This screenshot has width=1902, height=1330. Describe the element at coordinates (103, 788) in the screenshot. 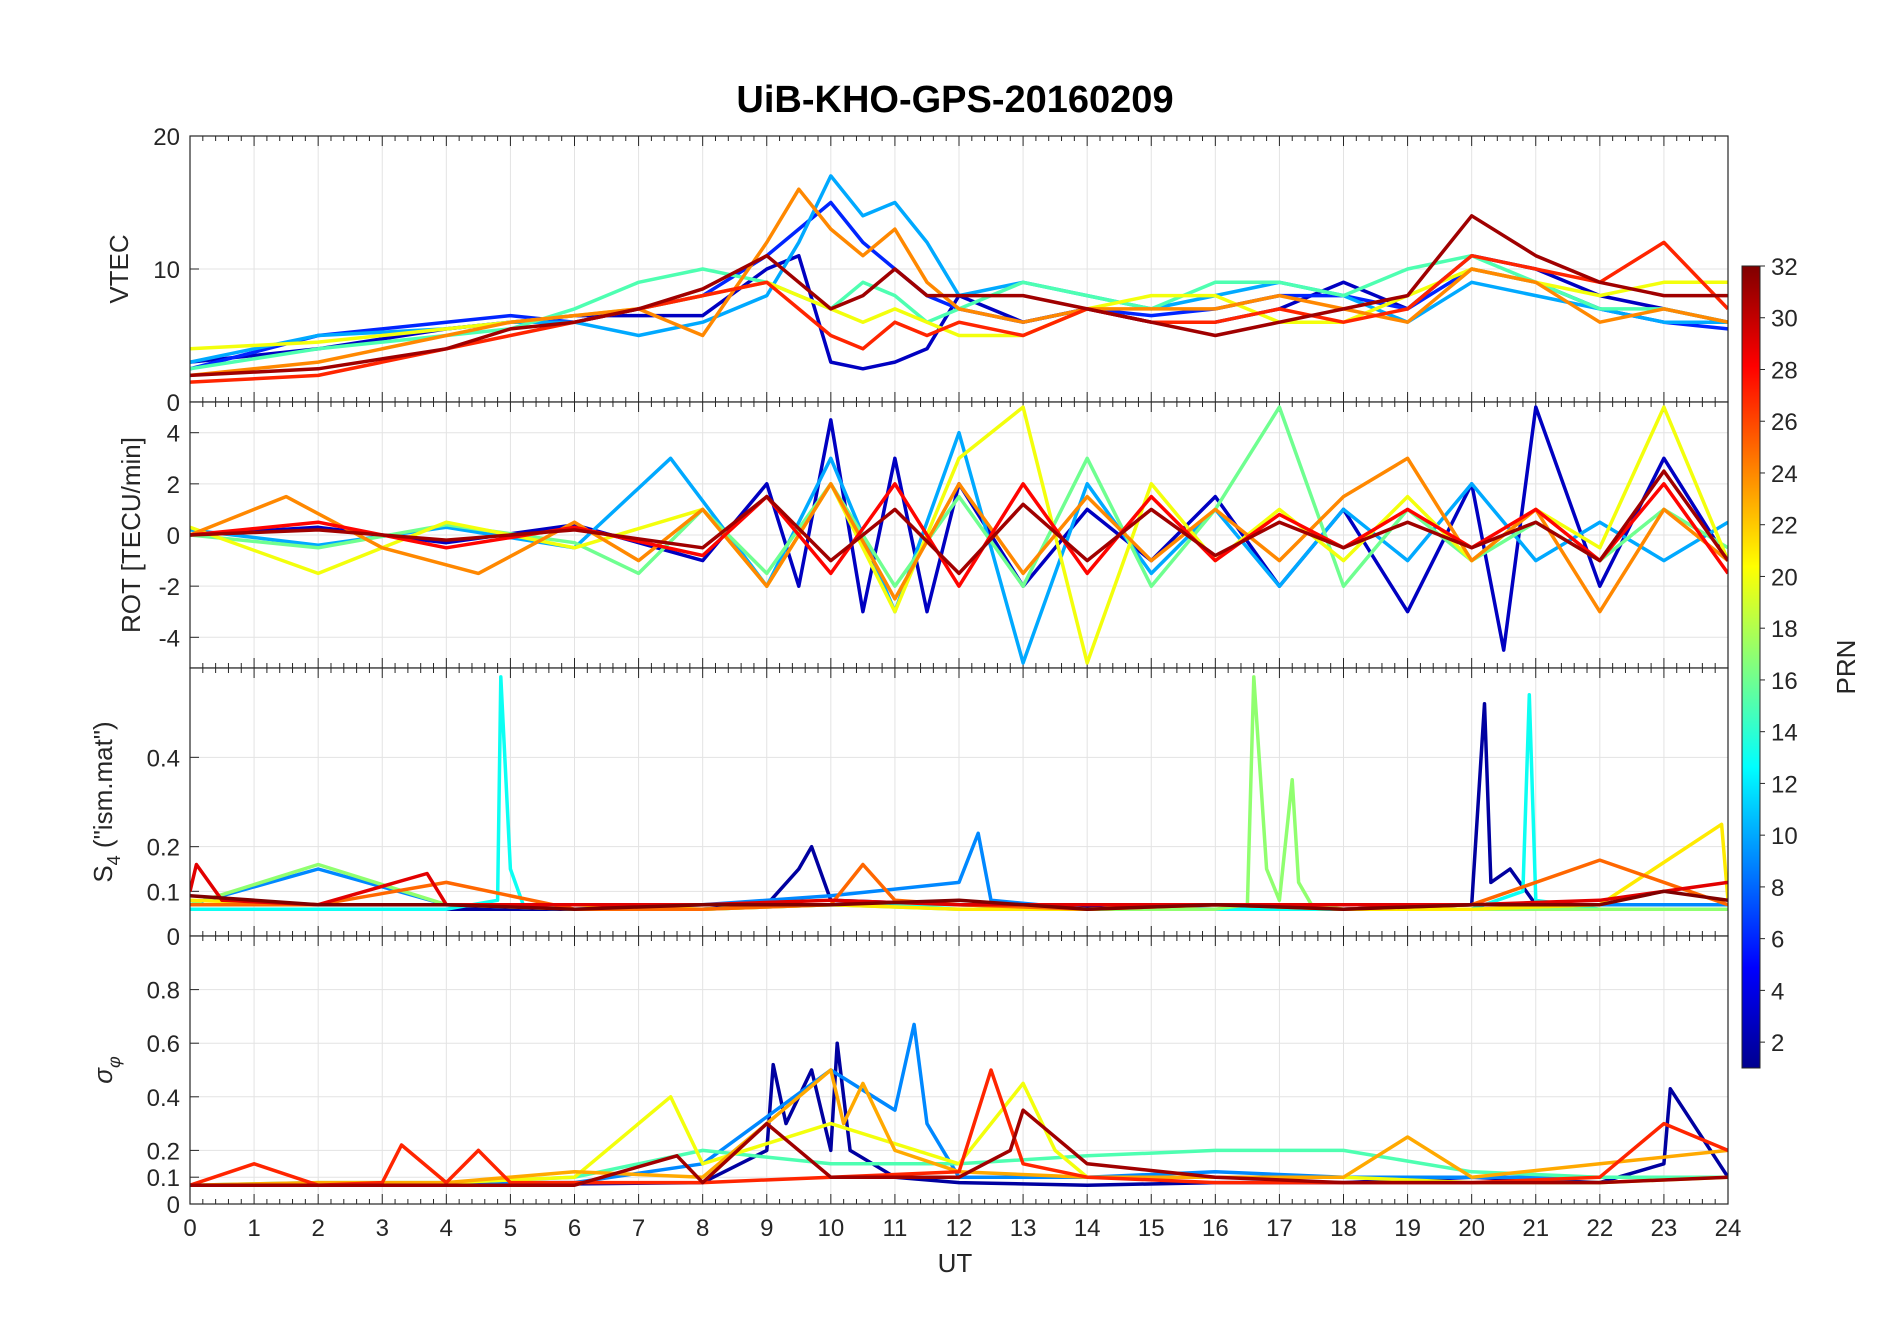

I see `y-axis-label-rest: ("ism.mat")` at that location.